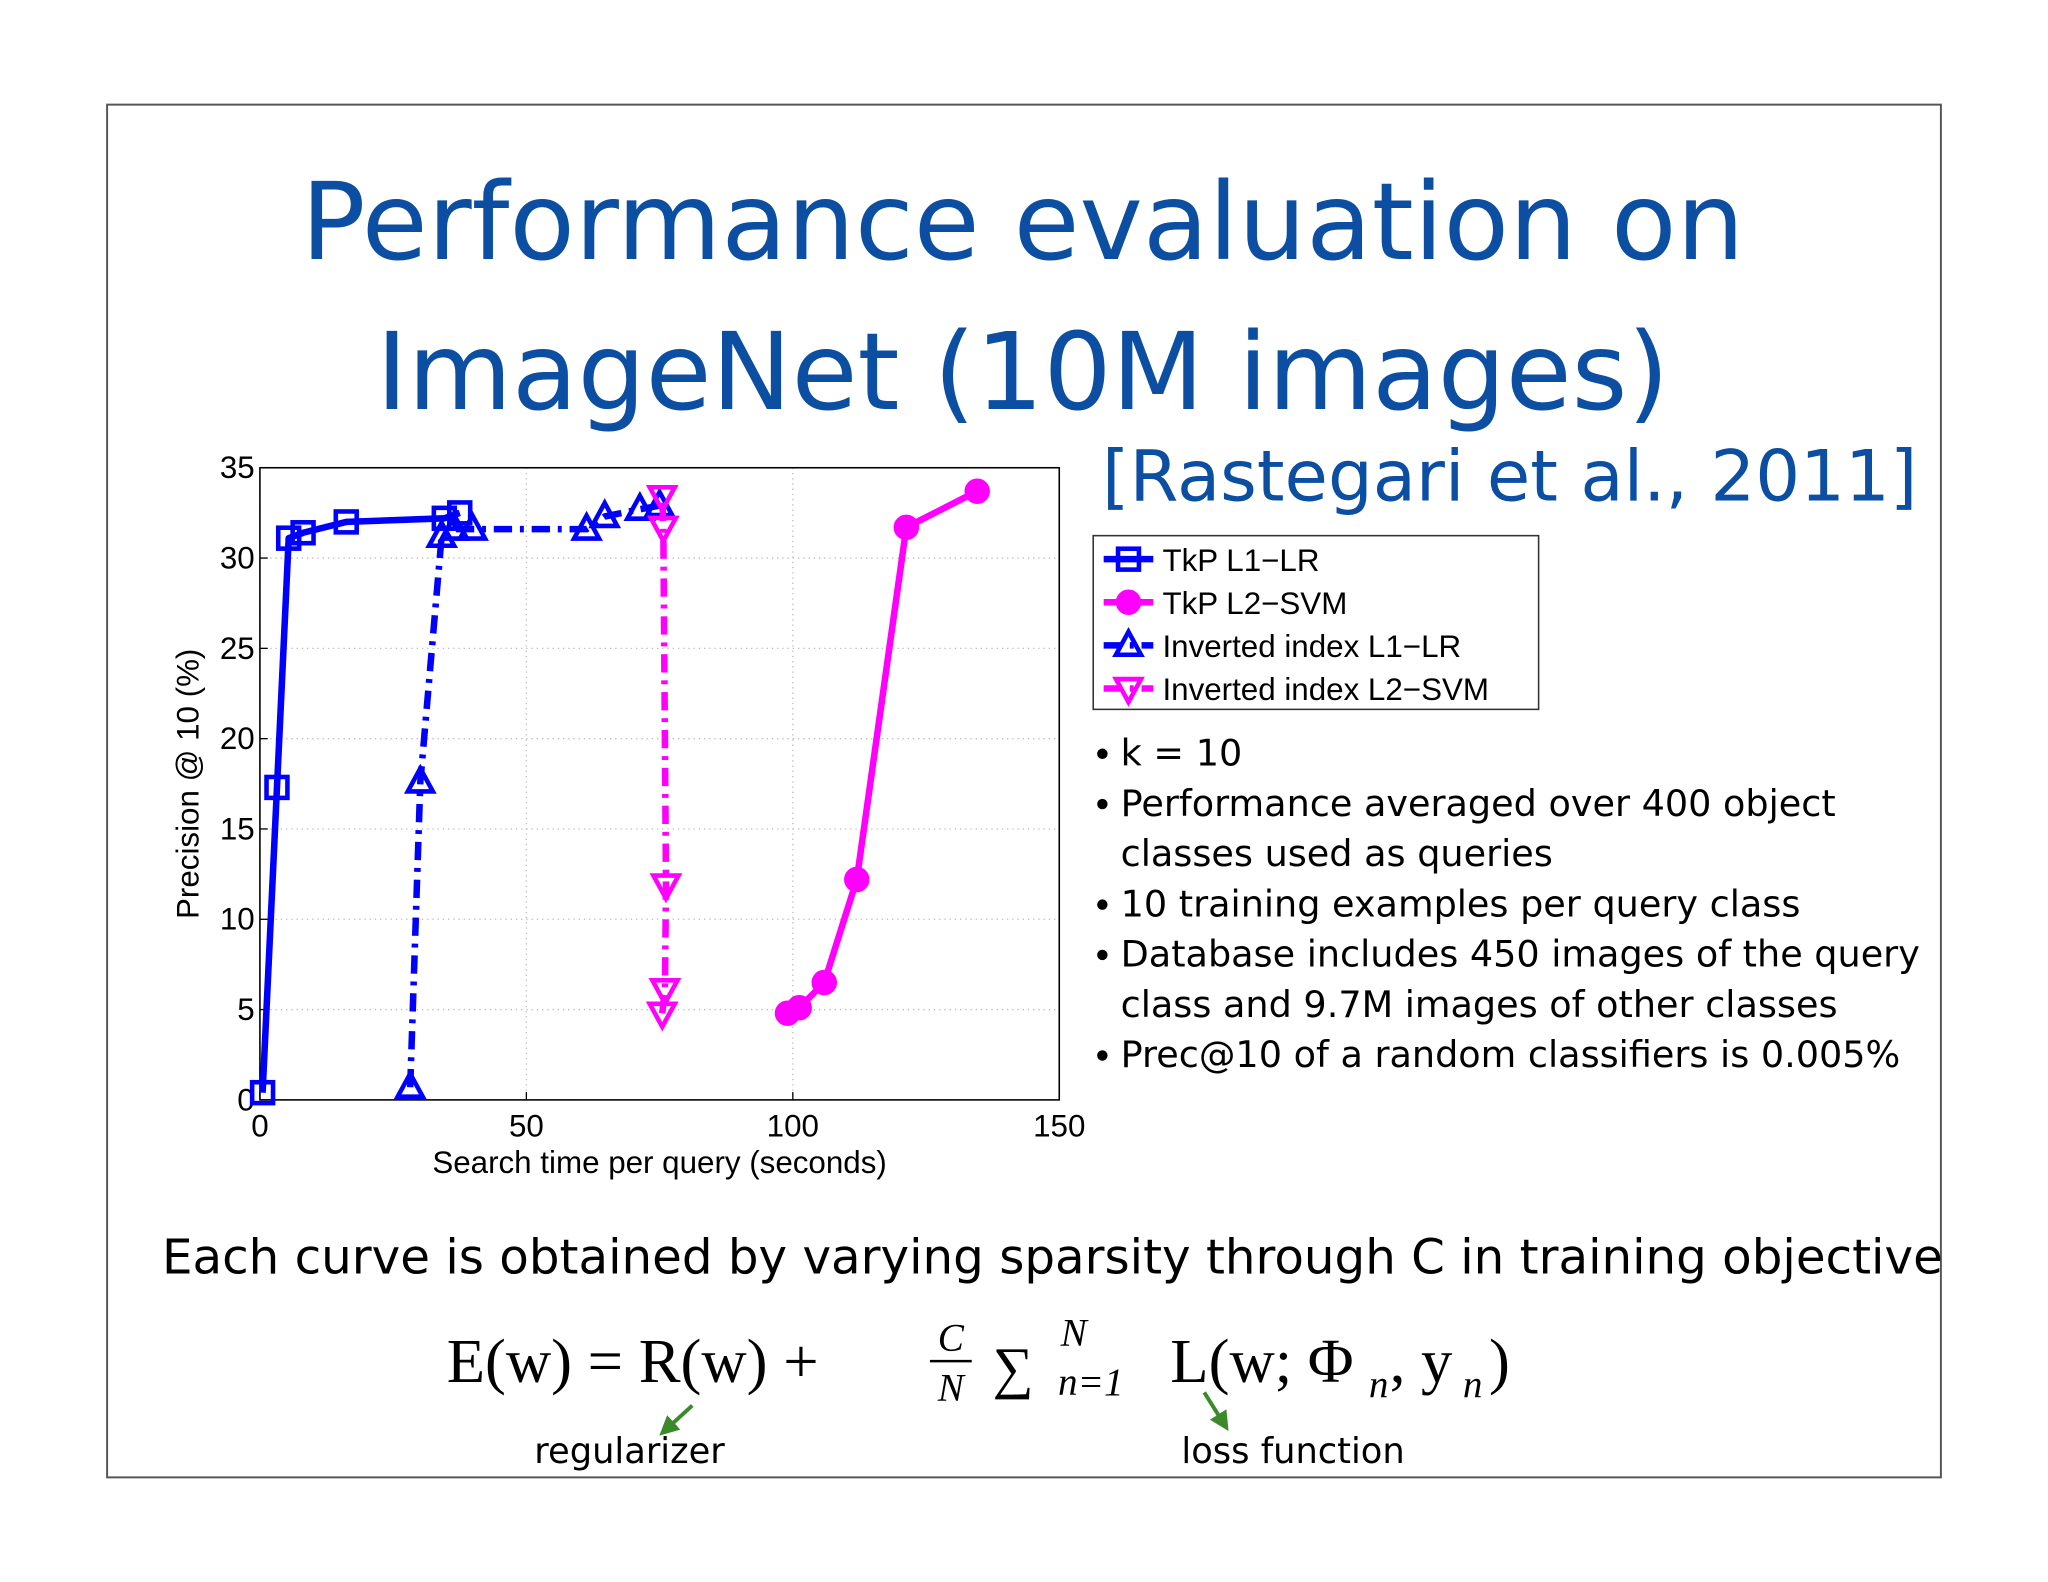  Describe the element at coordinates (1509, 476) in the screenshot. I see `citation: [Rastegari et al., 2011]` at that location.